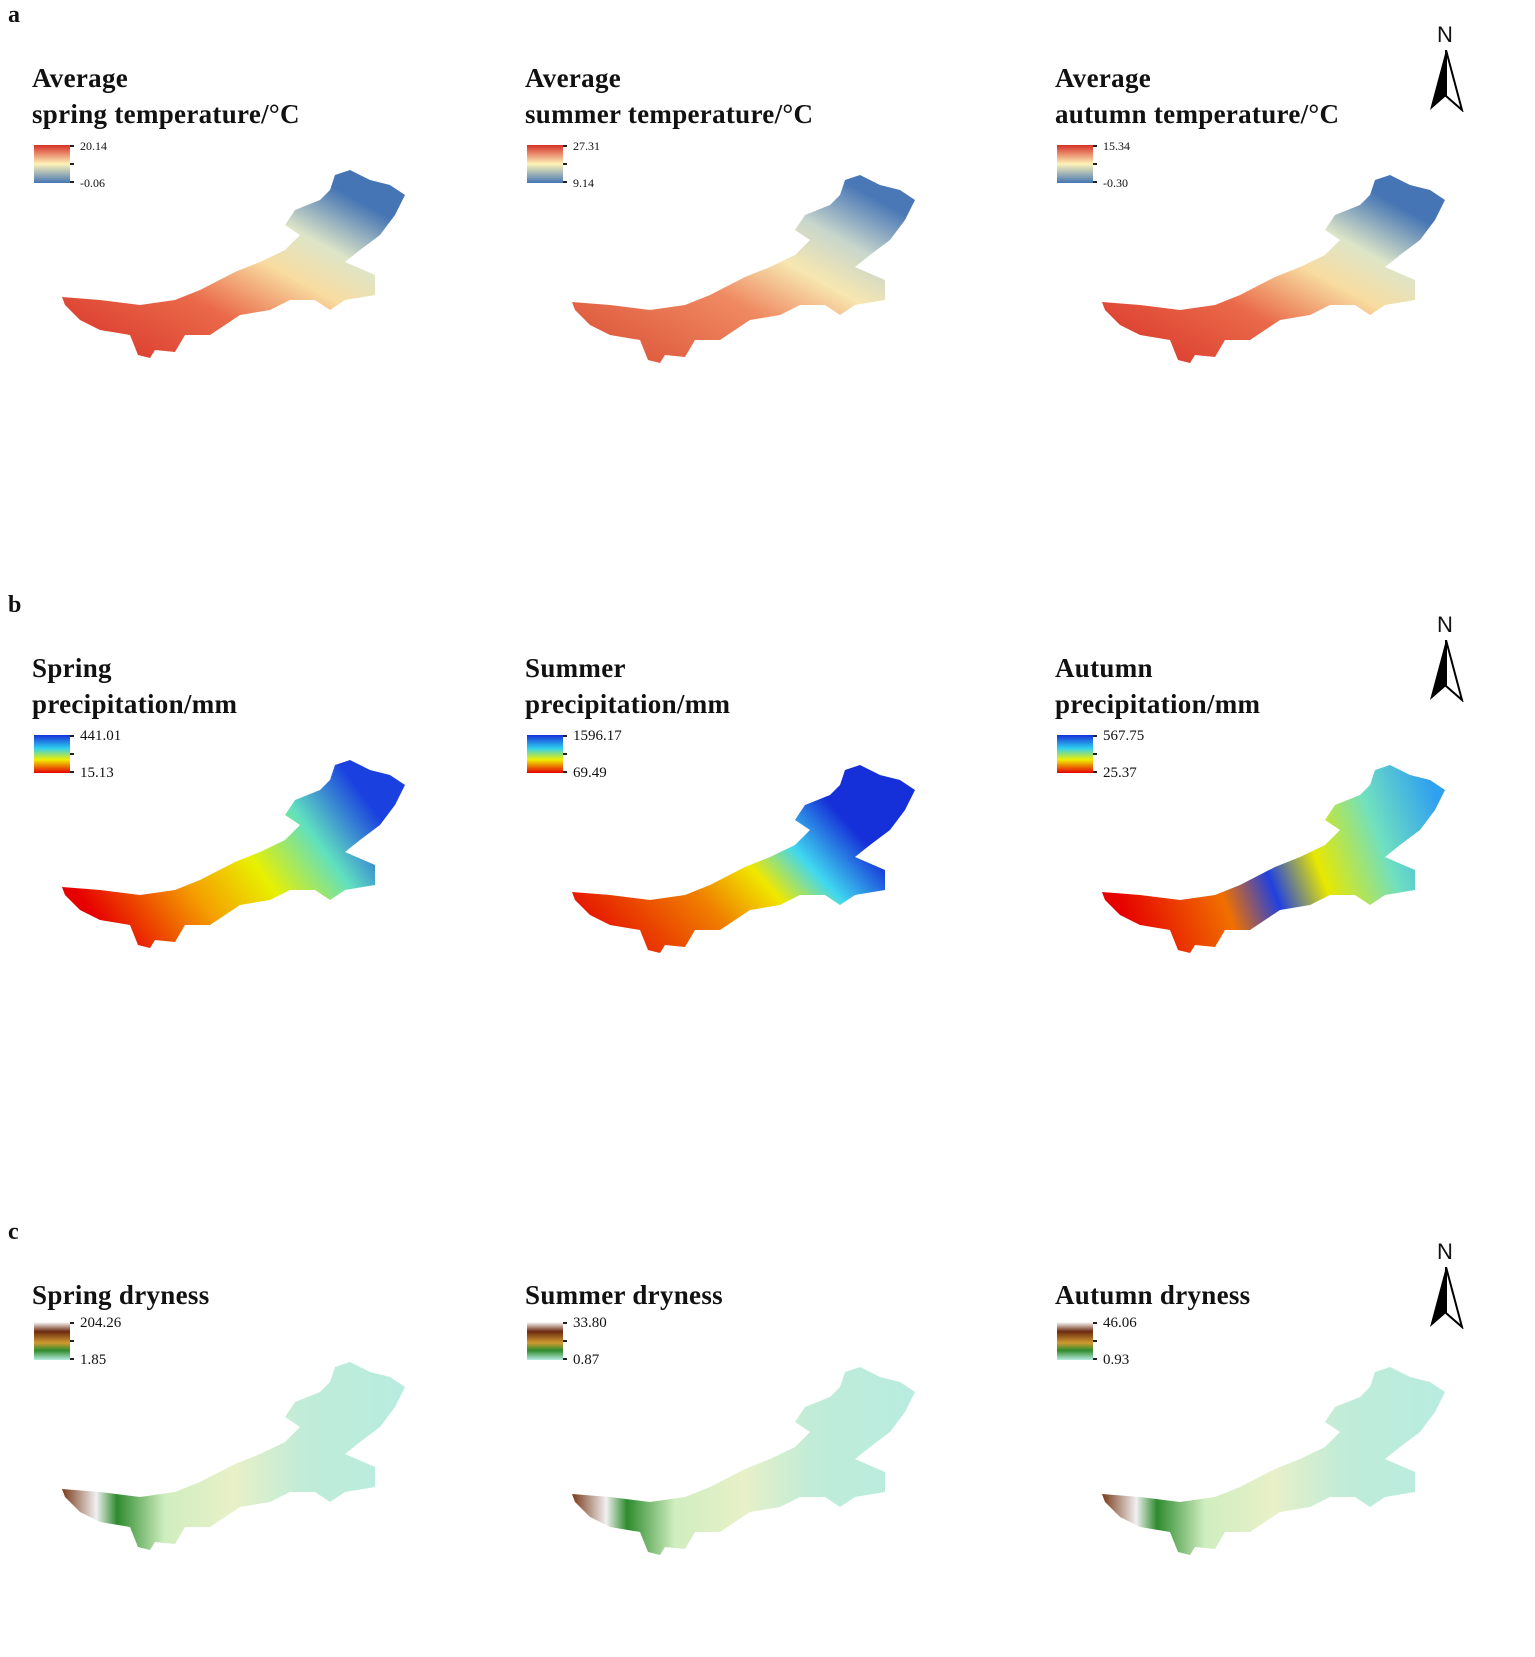  What do you see at coordinates (135, 686) in the screenshot?
I see `panel-title: Spring precipitation/mm` at bounding box center [135, 686].